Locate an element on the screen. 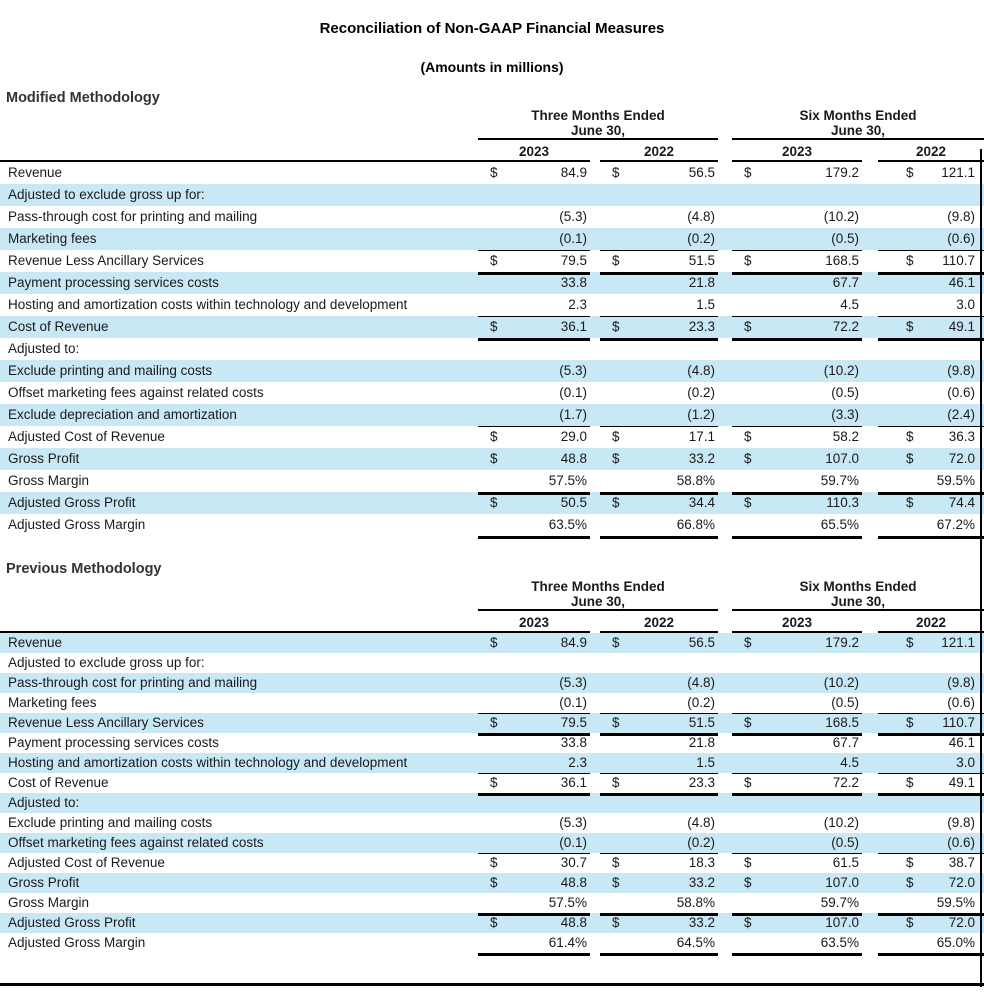 Image resolution: width=984 pixels, height=992 pixels. value-cell-3m-2023 is located at coordinates (534, 349).